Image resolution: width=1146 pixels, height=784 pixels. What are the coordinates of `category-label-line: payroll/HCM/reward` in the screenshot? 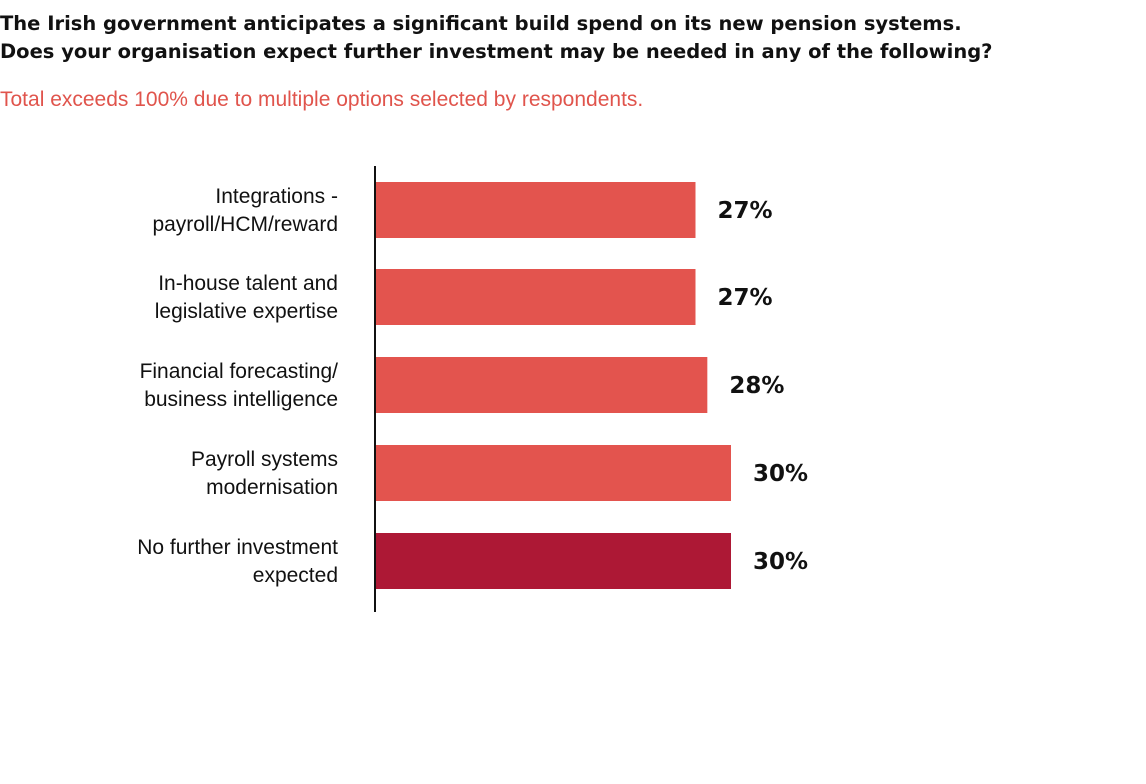 It's located at (245, 224).